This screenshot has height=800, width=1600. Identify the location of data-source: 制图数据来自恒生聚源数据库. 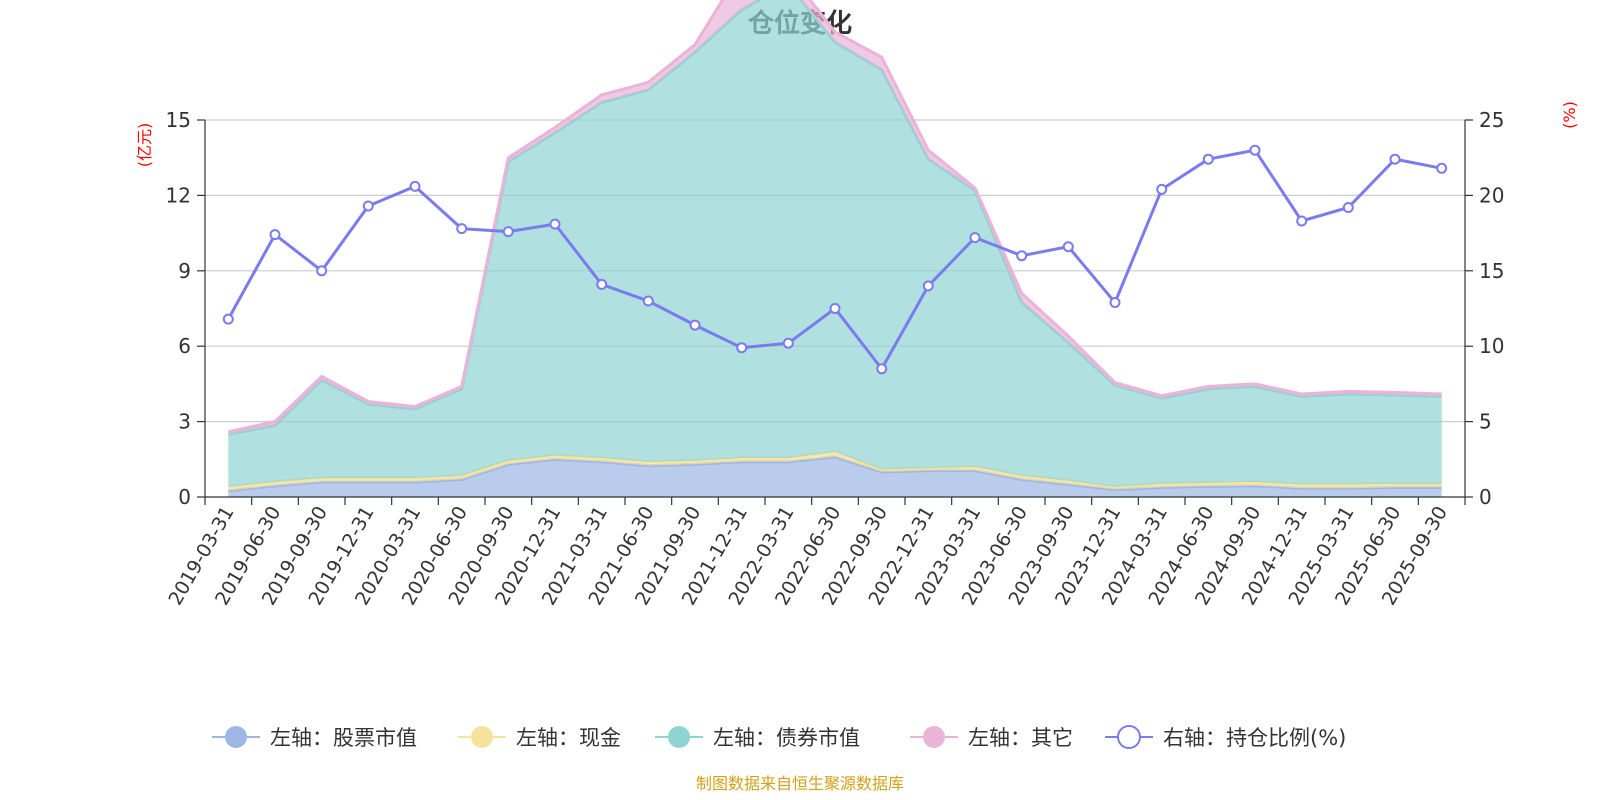
(800, 783).